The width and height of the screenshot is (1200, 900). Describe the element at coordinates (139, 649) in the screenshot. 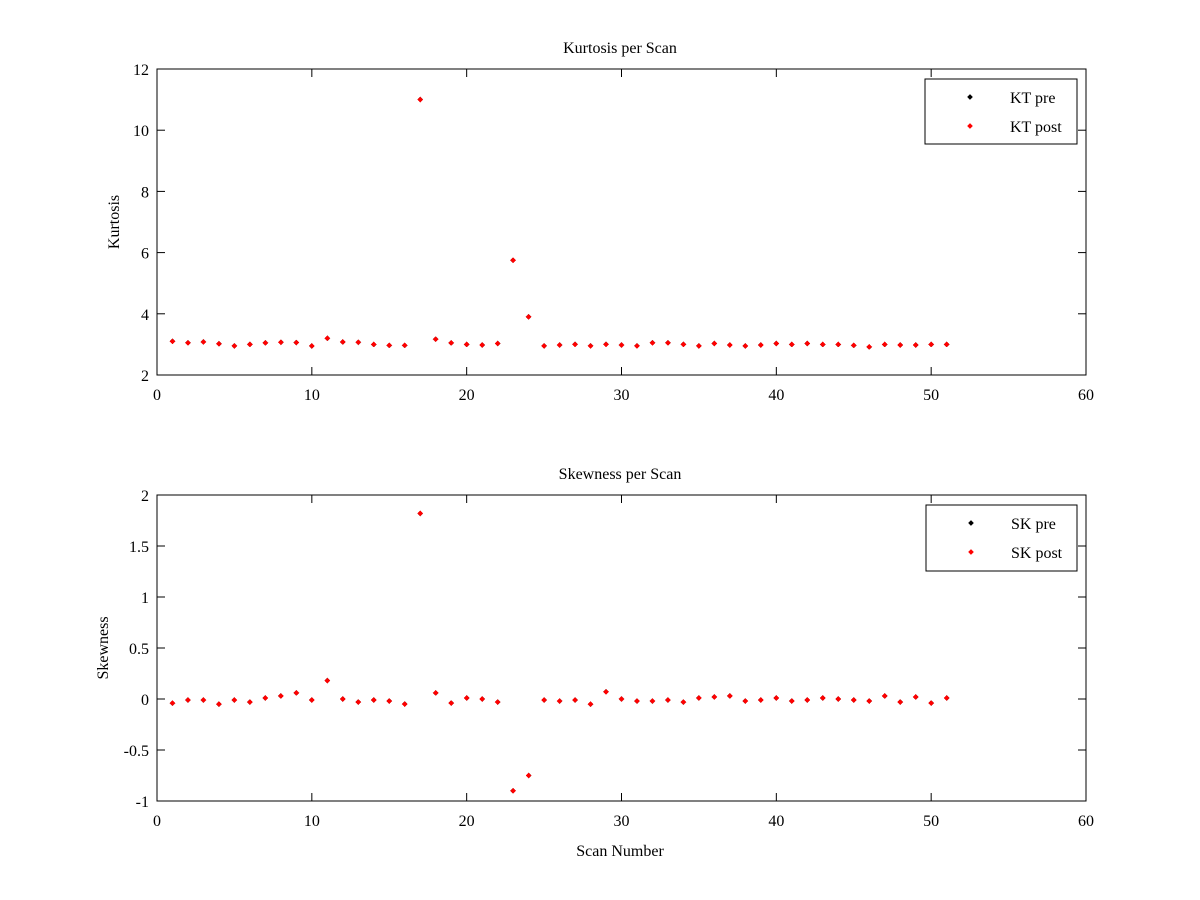

I see `skewness-y-tick-label: 0.5` at that location.